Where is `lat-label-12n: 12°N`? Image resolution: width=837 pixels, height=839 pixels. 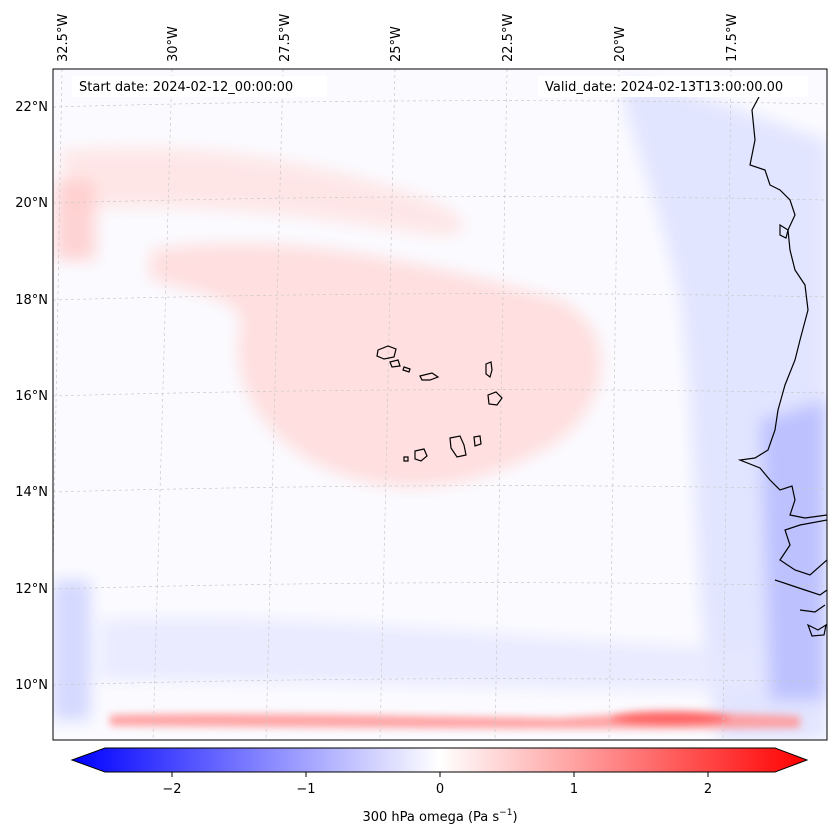 lat-label-12n: 12°N is located at coordinates (31, 589).